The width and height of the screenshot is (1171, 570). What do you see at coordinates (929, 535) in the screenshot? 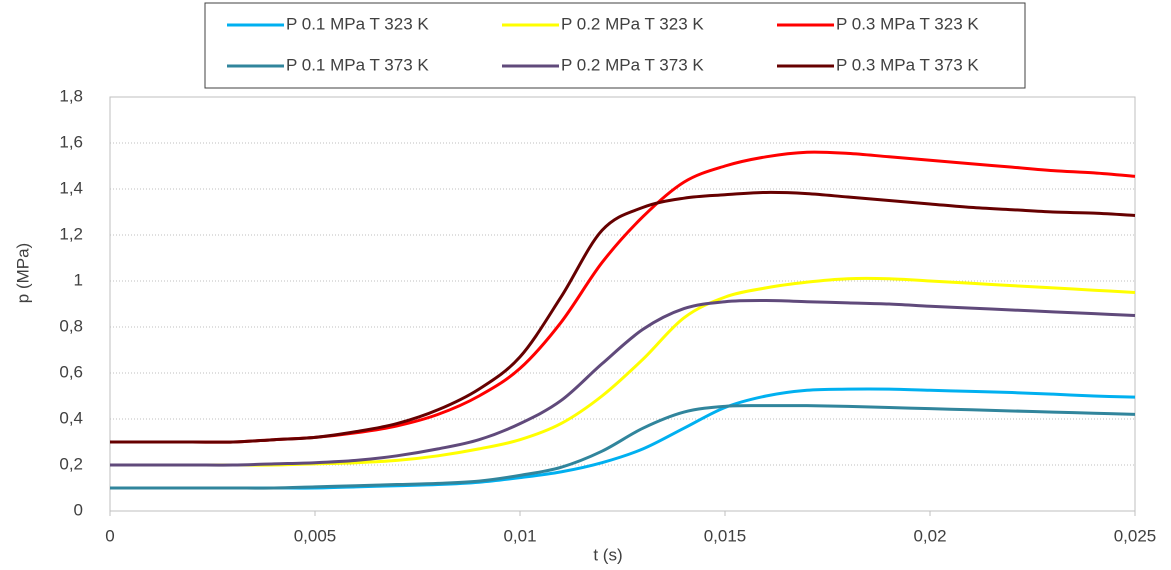
I see `x-tick-label: 0,02` at bounding box center [929, 535].